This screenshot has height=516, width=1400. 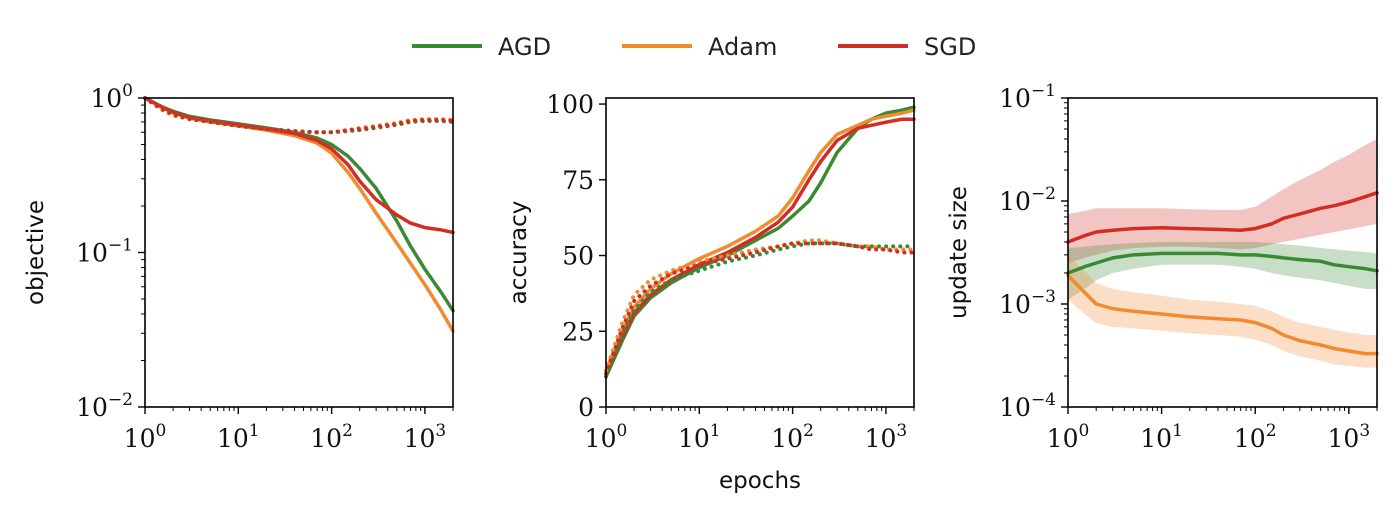 I want to click on y-tick-label: 75, so click(x=578, y=180).